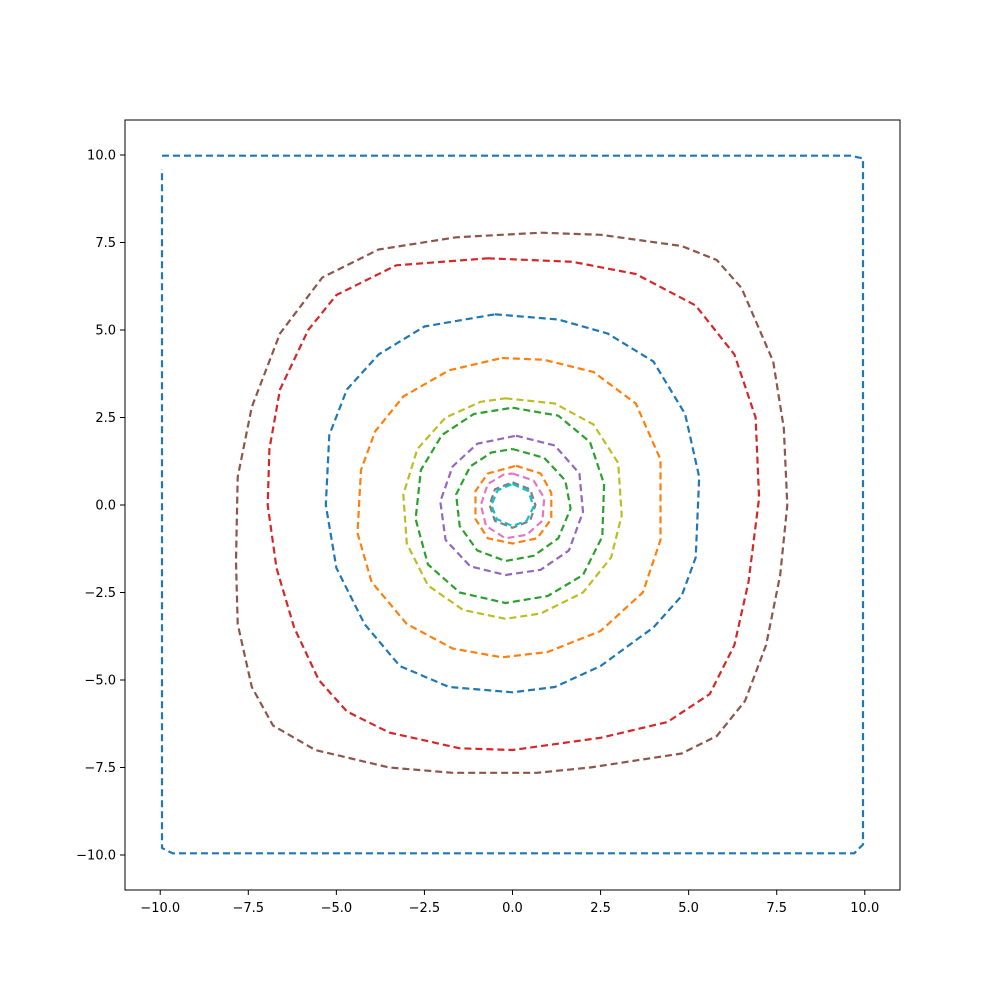  Describe the element at coordinates (96, 856) in the screenshot. I see `y-tick-label: −10.0` at that location.